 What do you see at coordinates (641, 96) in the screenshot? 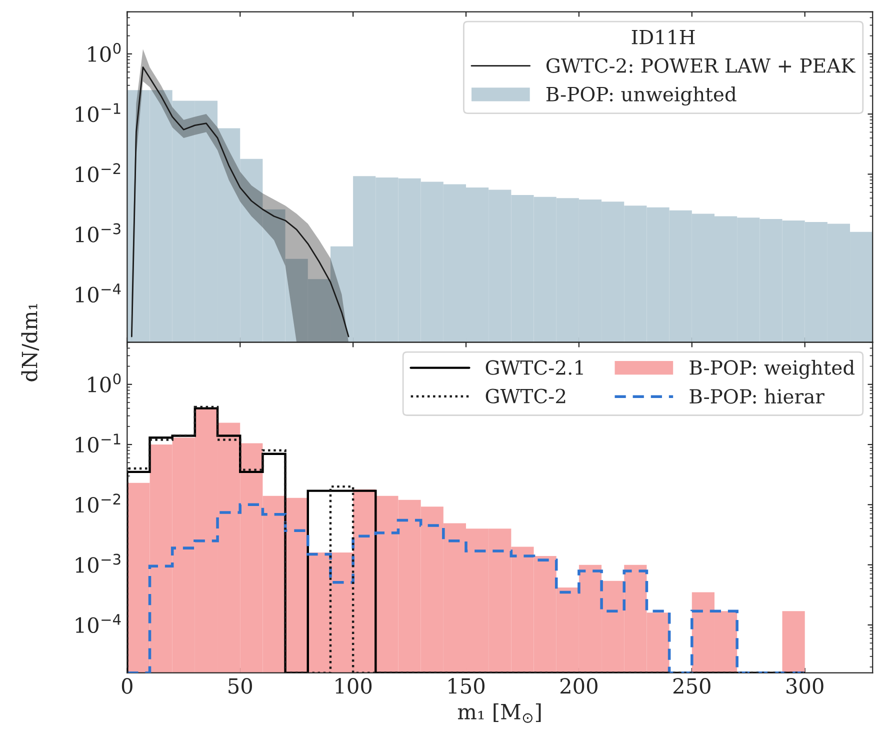
I see `legend-label: B-POP: unweighted` at bounding box center [641, 96].